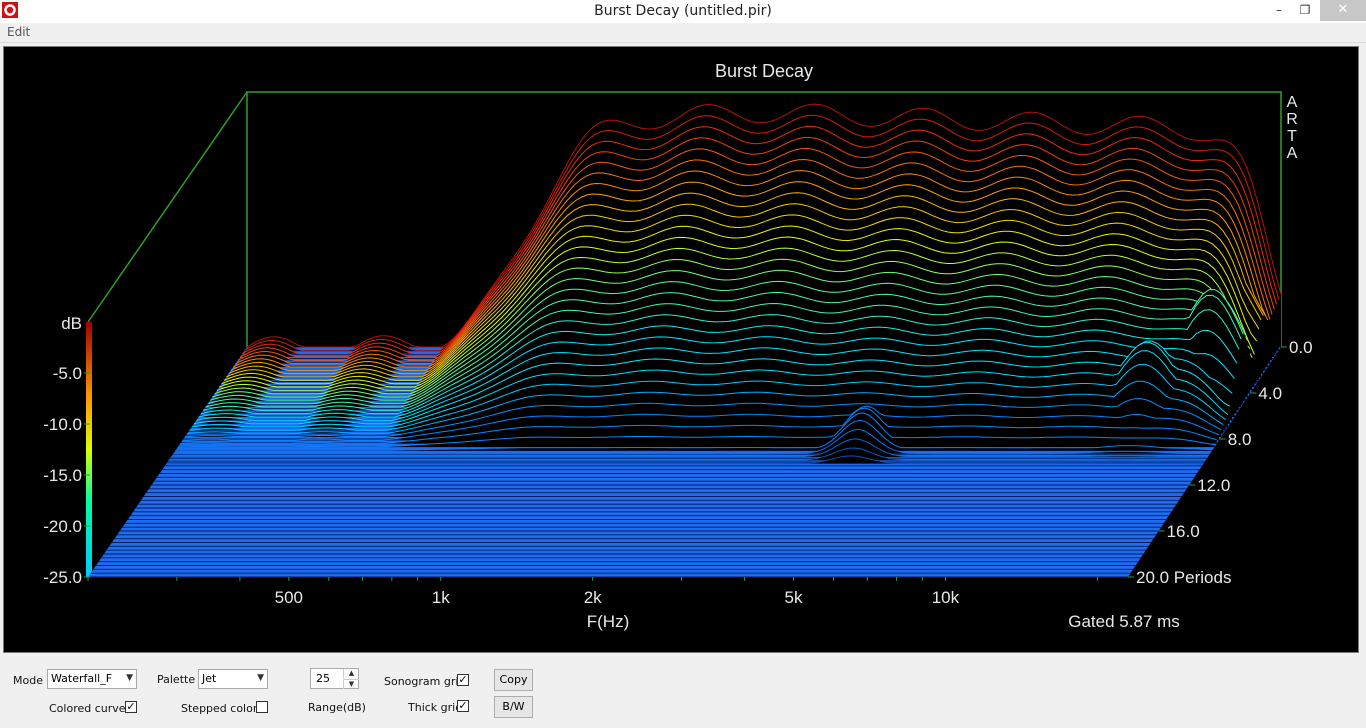  Describe the element at coordinates (1183, 577) in the screenshot. I see `z-tick-label: 20.0 Periods` at that location.